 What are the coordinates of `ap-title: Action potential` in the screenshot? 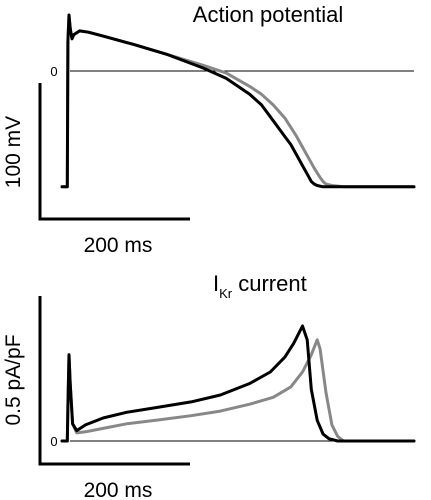 It's located at (268, 14).